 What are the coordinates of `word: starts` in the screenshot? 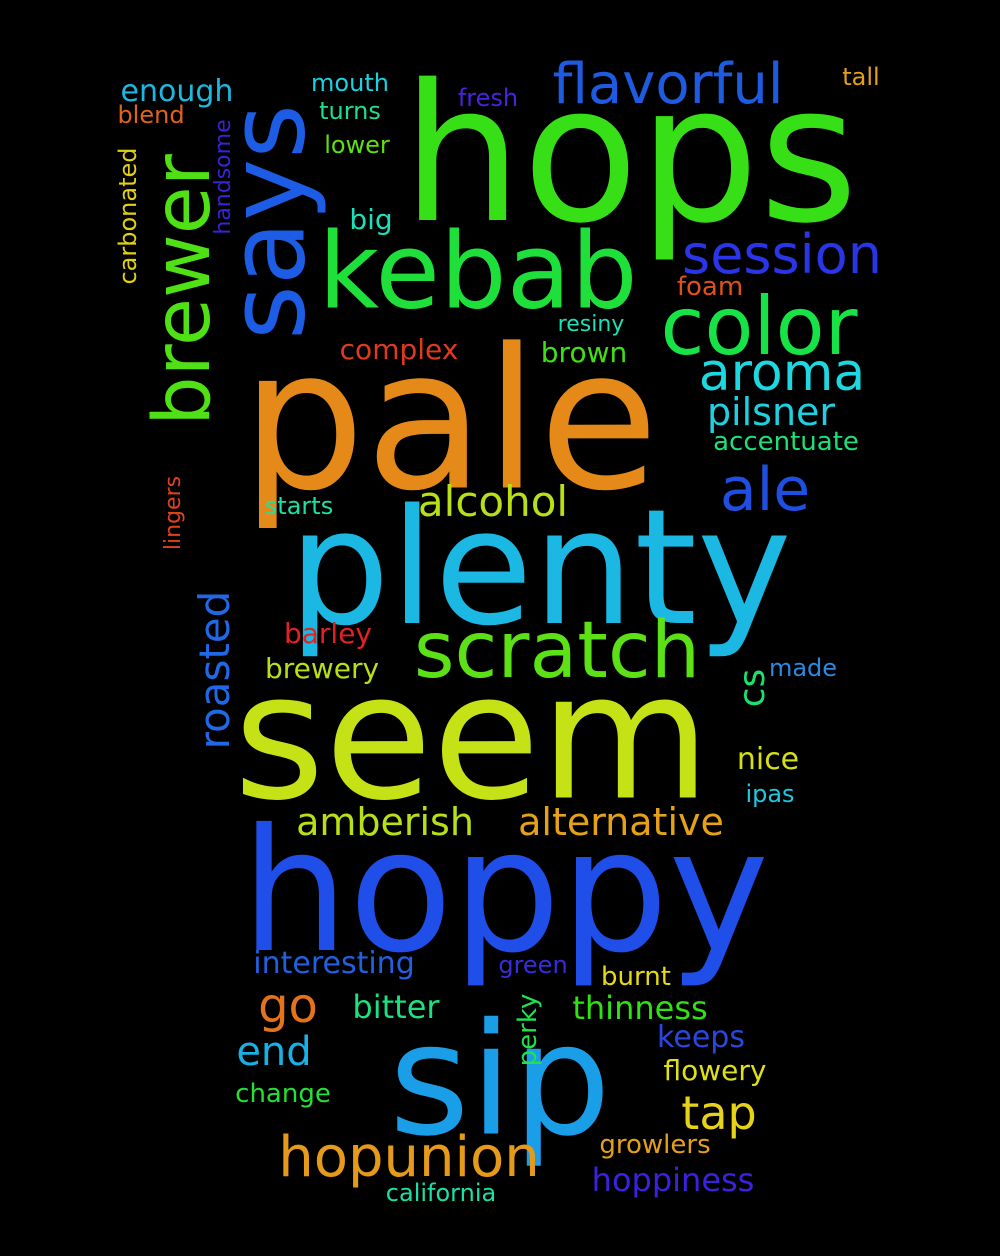 It's located at (299, 506).